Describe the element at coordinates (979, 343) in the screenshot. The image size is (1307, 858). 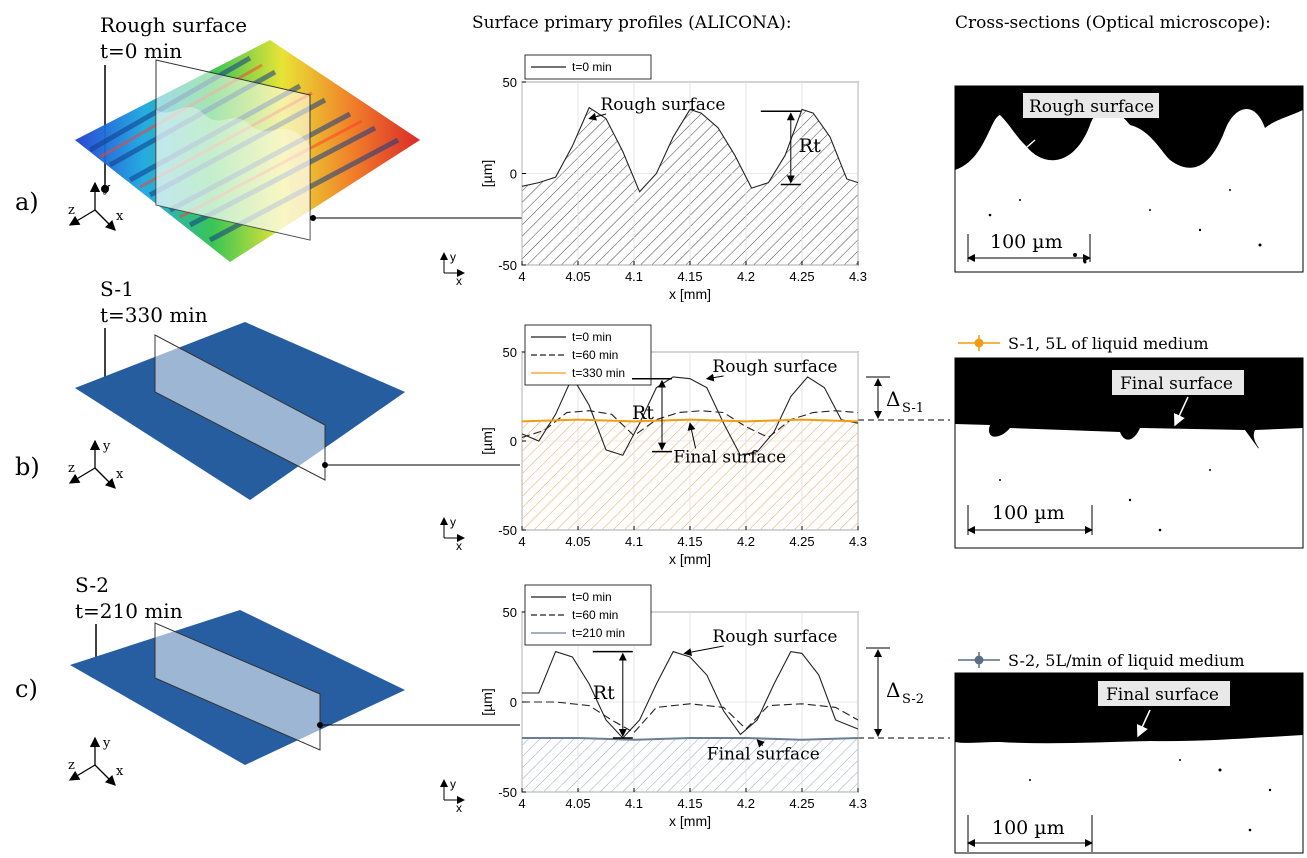
I see `cs-legend-marker` at that location.